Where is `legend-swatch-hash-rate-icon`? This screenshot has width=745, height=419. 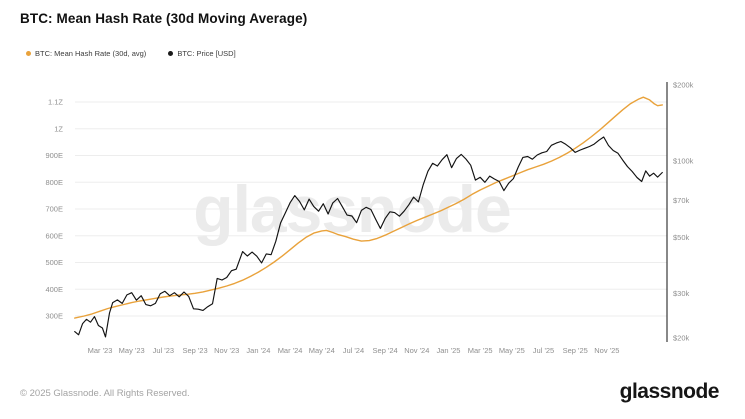 legend-swatch-hash-rate-icon is located at coordinates (28, 53).